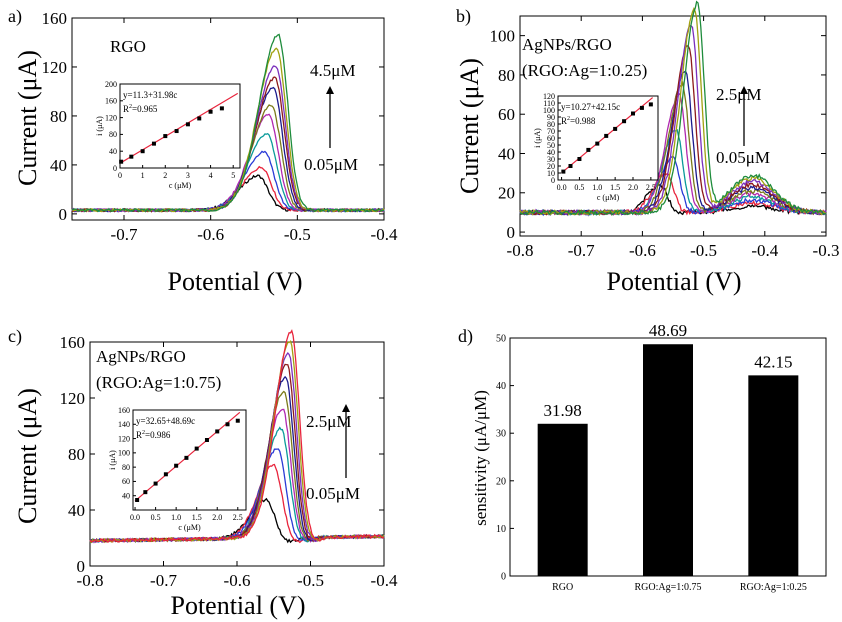  What do you see at coordinates (562, 587) in the screenshot?
I see `x-tick-label: RGO` at bounding box center [562, 587].